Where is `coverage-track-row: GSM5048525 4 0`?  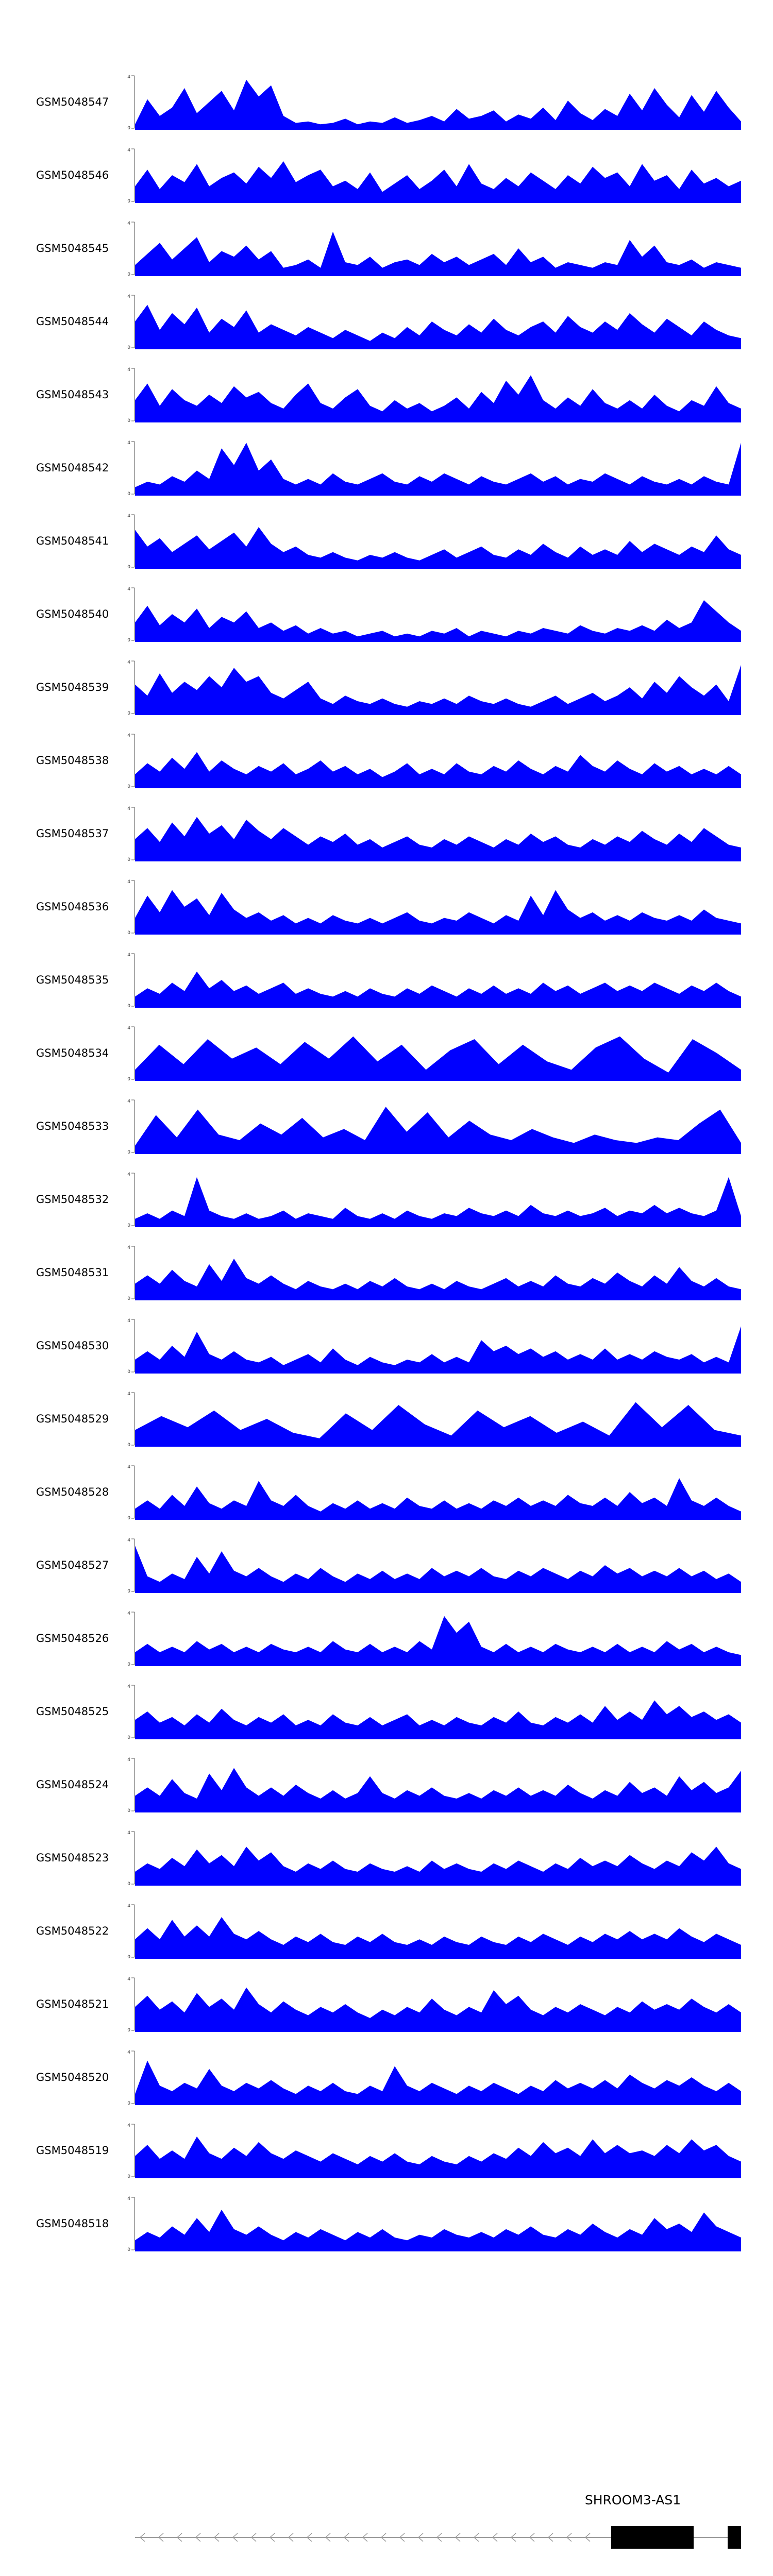
coverage-track-row: GSM5048525 4 0 is located at coordinates (370, 1702).